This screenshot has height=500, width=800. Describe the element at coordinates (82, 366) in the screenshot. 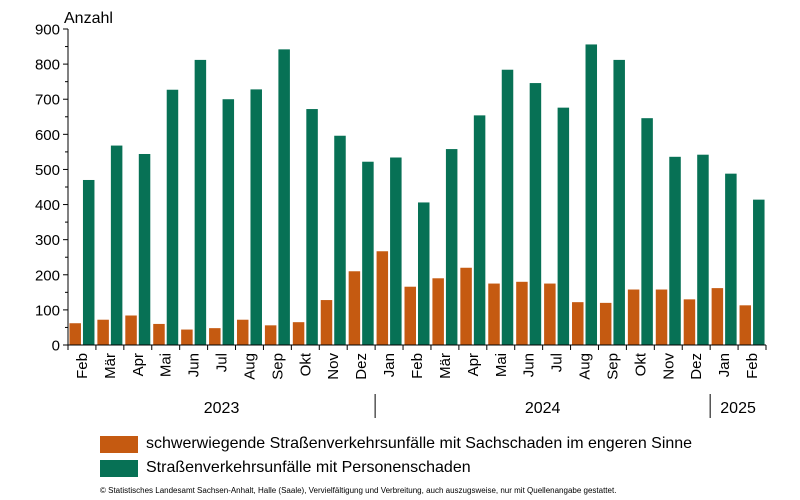

I see `x-tick-label-0: Feb` at that location.